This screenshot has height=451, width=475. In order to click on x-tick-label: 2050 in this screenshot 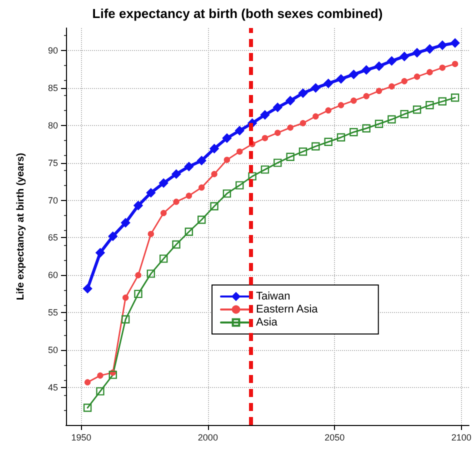, I will do `click(334, 437)`.